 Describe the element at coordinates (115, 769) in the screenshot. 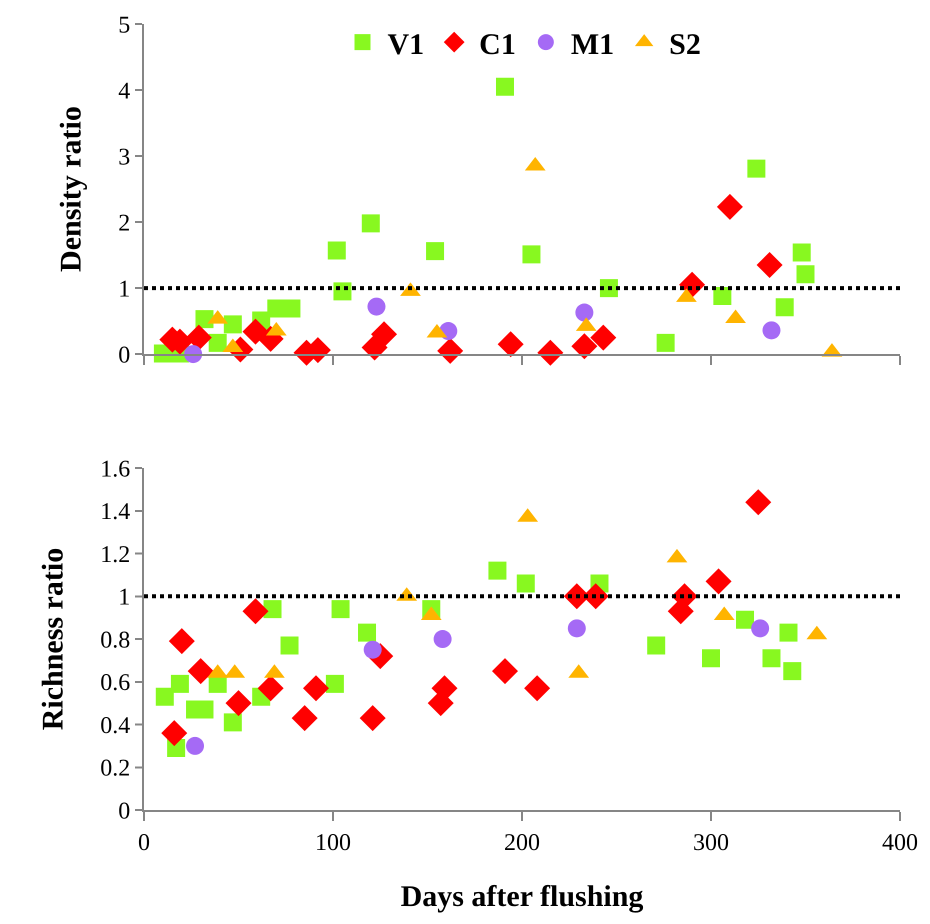

I see `y-tick-label: 0.2` at that location.